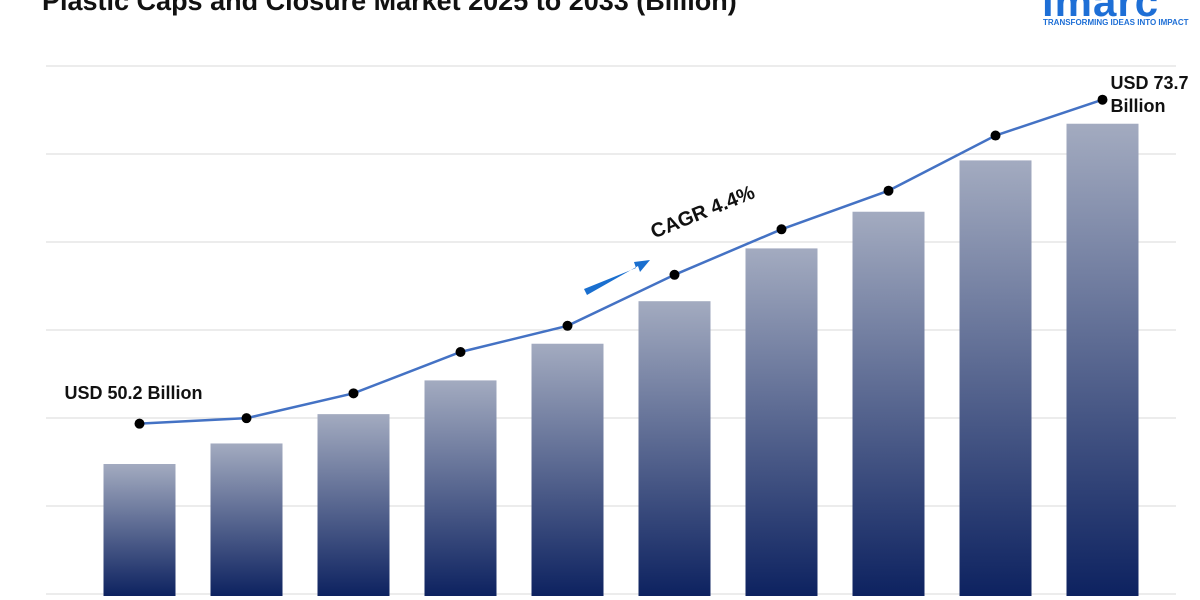 The image size is (1200, 600). I want to click on value-label: USD 73.7 Billion, so click(1149, 94).